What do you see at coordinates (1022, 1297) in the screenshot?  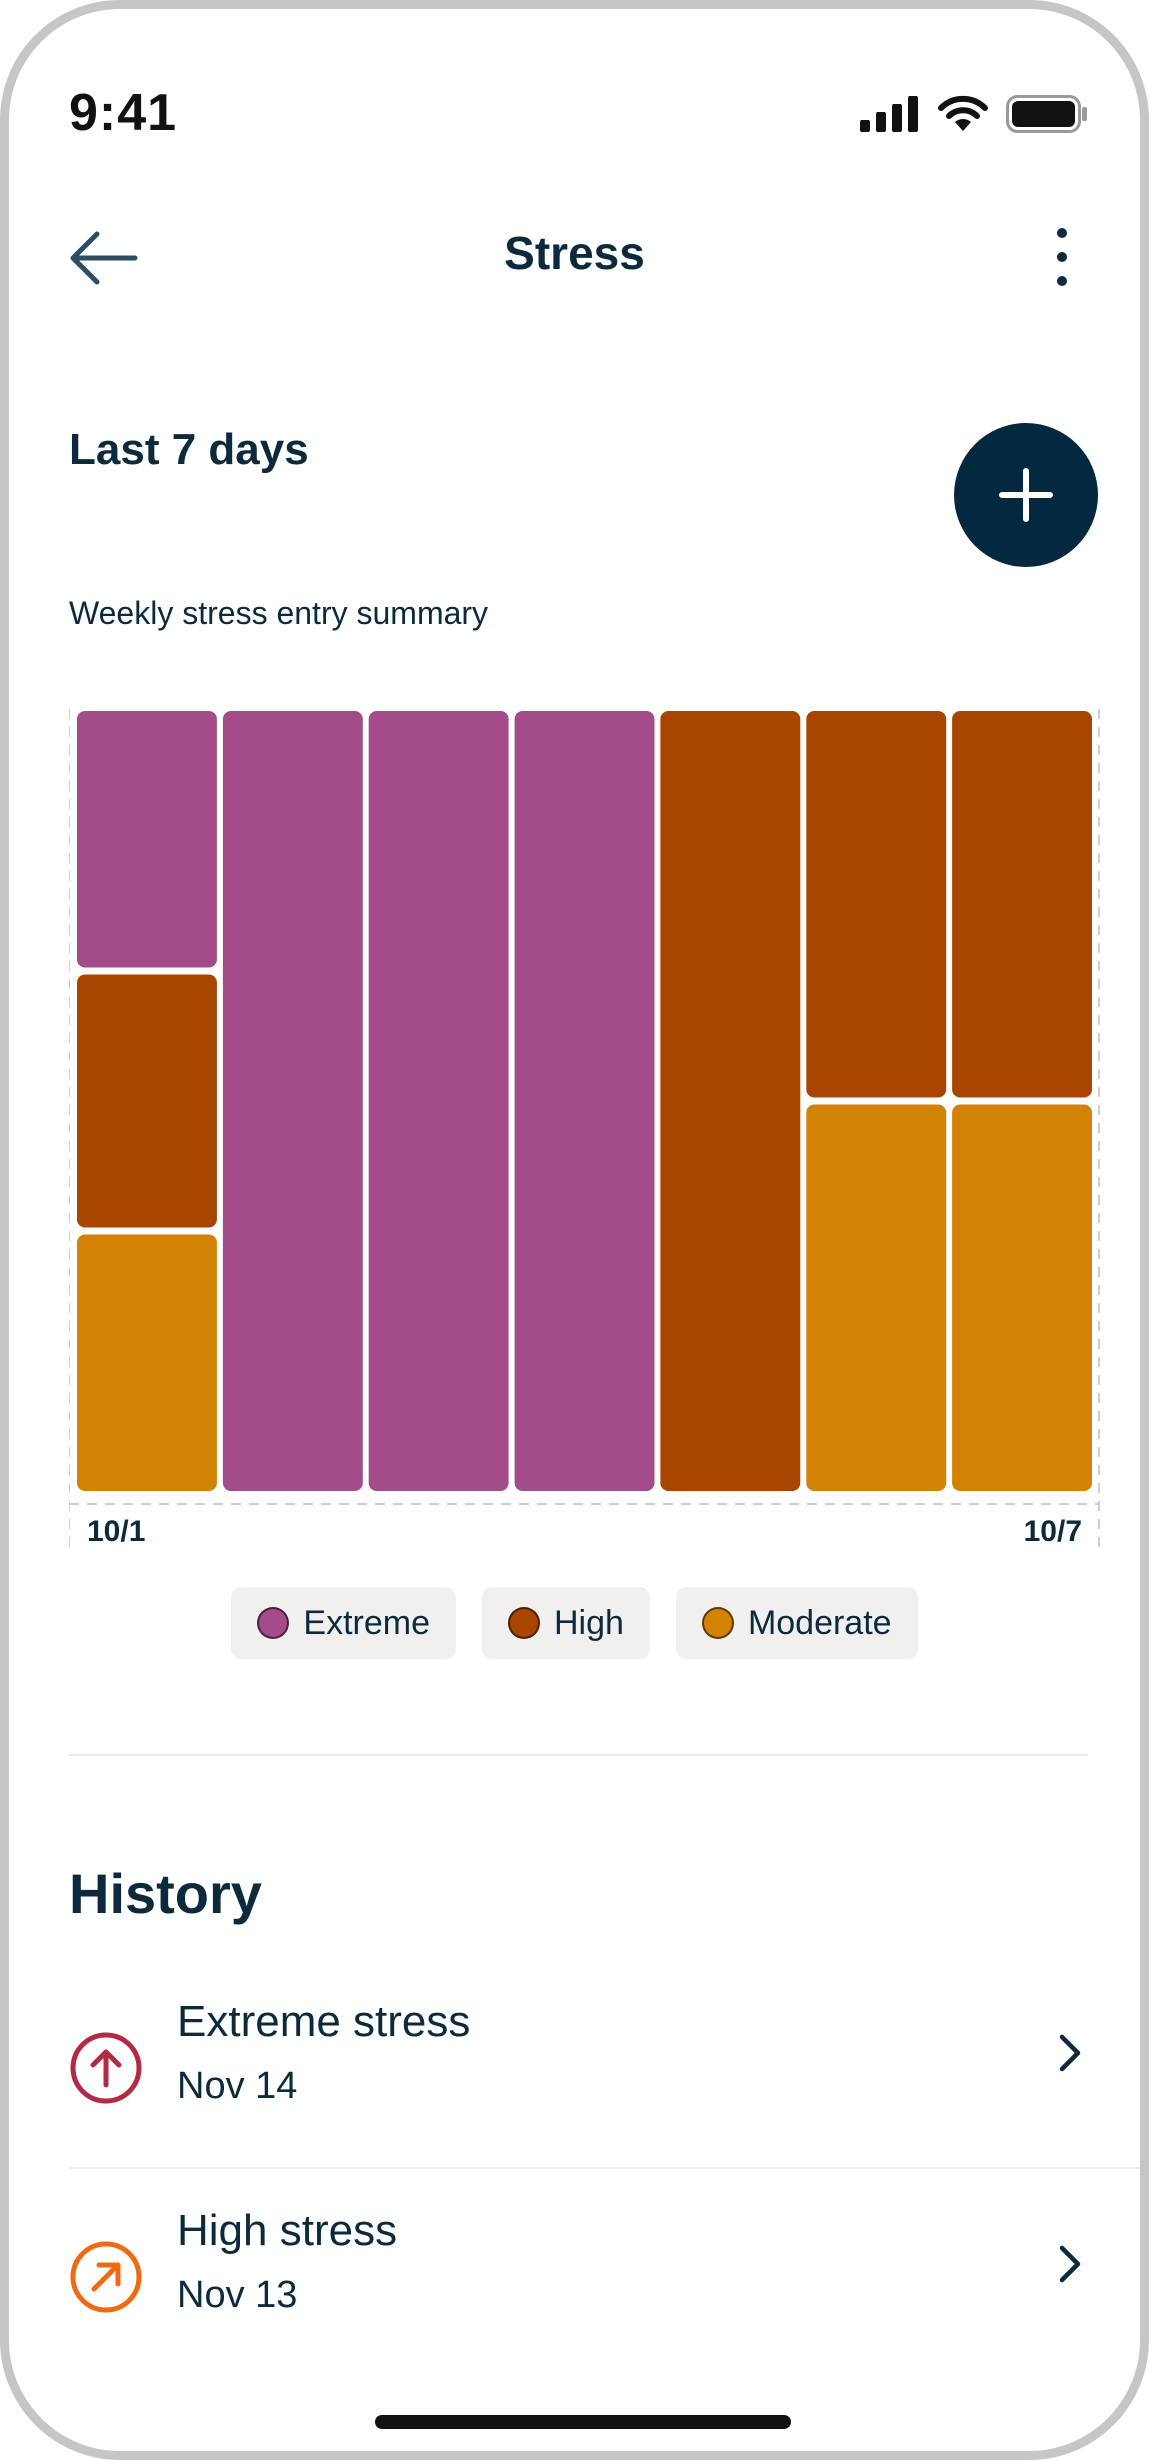 I see `bar-10-7-moderate` at bounding box center [1022, 1297].